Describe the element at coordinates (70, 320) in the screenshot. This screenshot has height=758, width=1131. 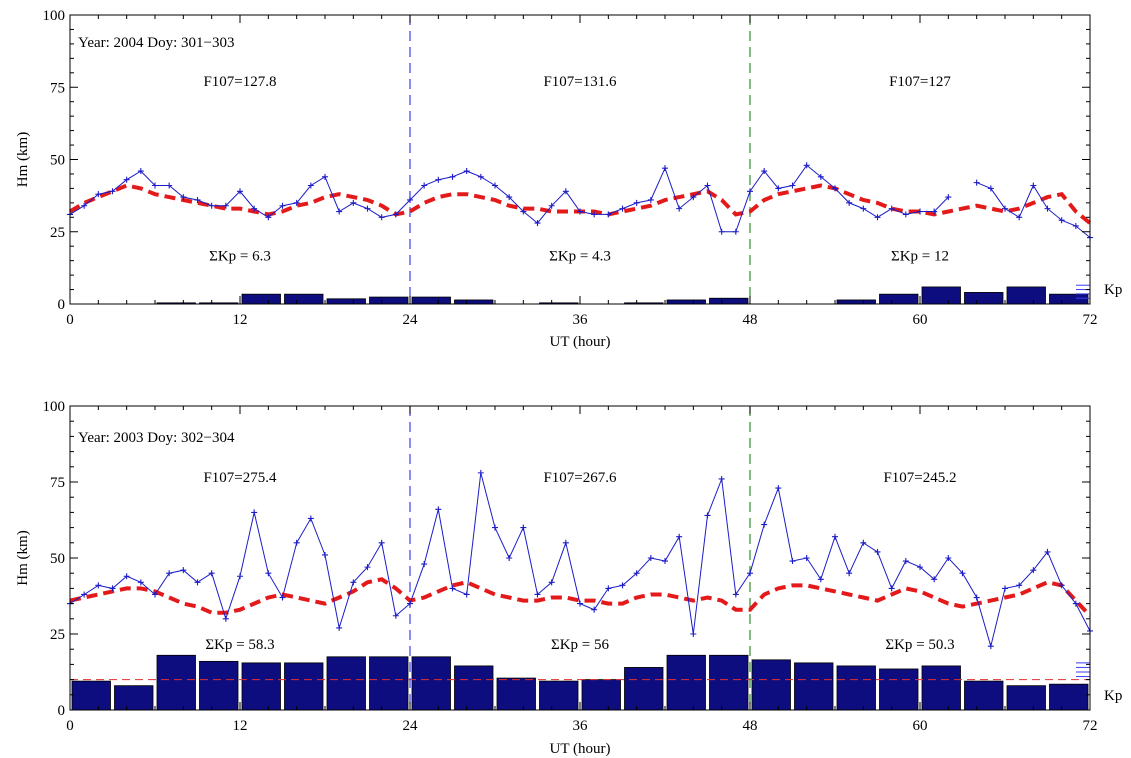
I see `x-tick-label: 0` at that location.